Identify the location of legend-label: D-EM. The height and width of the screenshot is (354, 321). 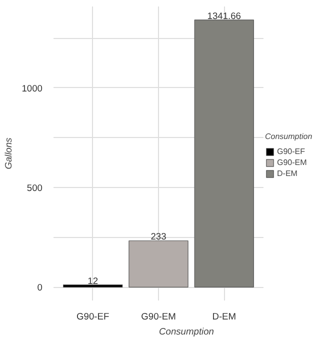
(287, 173).